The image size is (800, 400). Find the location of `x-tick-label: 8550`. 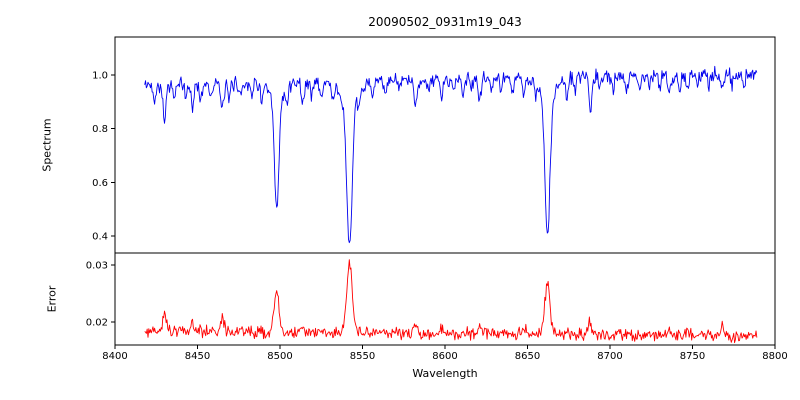

x-tick-label: 8550 is located at coordinates (362, 356).